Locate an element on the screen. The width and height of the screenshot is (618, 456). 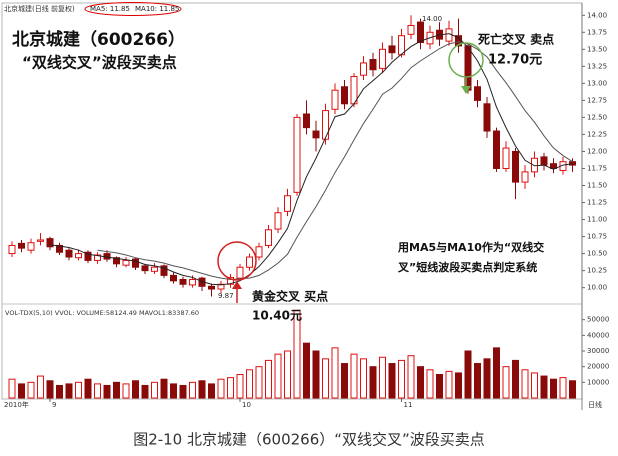
note-line: 叉”短线波段买卖点判定系统 is located at coordinates (467, 267).